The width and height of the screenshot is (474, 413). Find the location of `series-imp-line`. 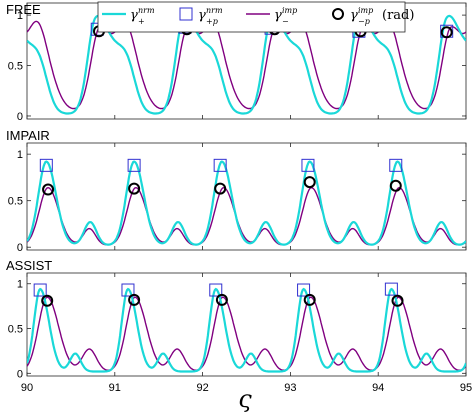

series-imp-line is located at coordinates (246, 216).